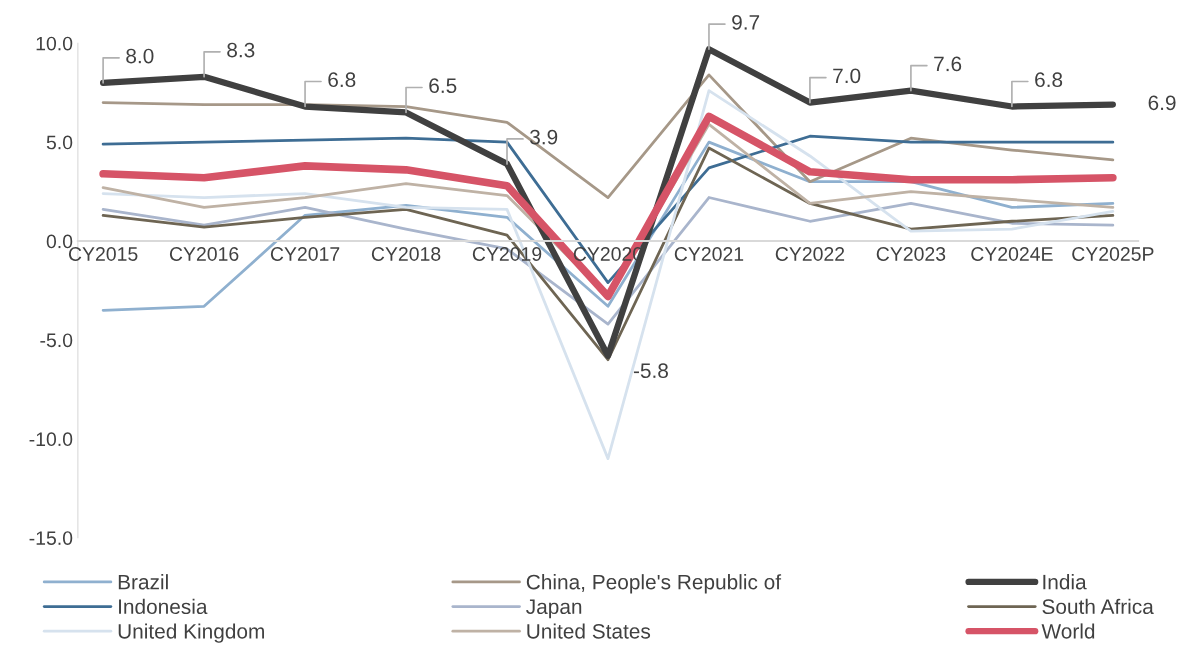 Image resolution: width=1198 pixels, height=655 pixels. I want to click on legend-label: South Africa, so click(1098, 606).